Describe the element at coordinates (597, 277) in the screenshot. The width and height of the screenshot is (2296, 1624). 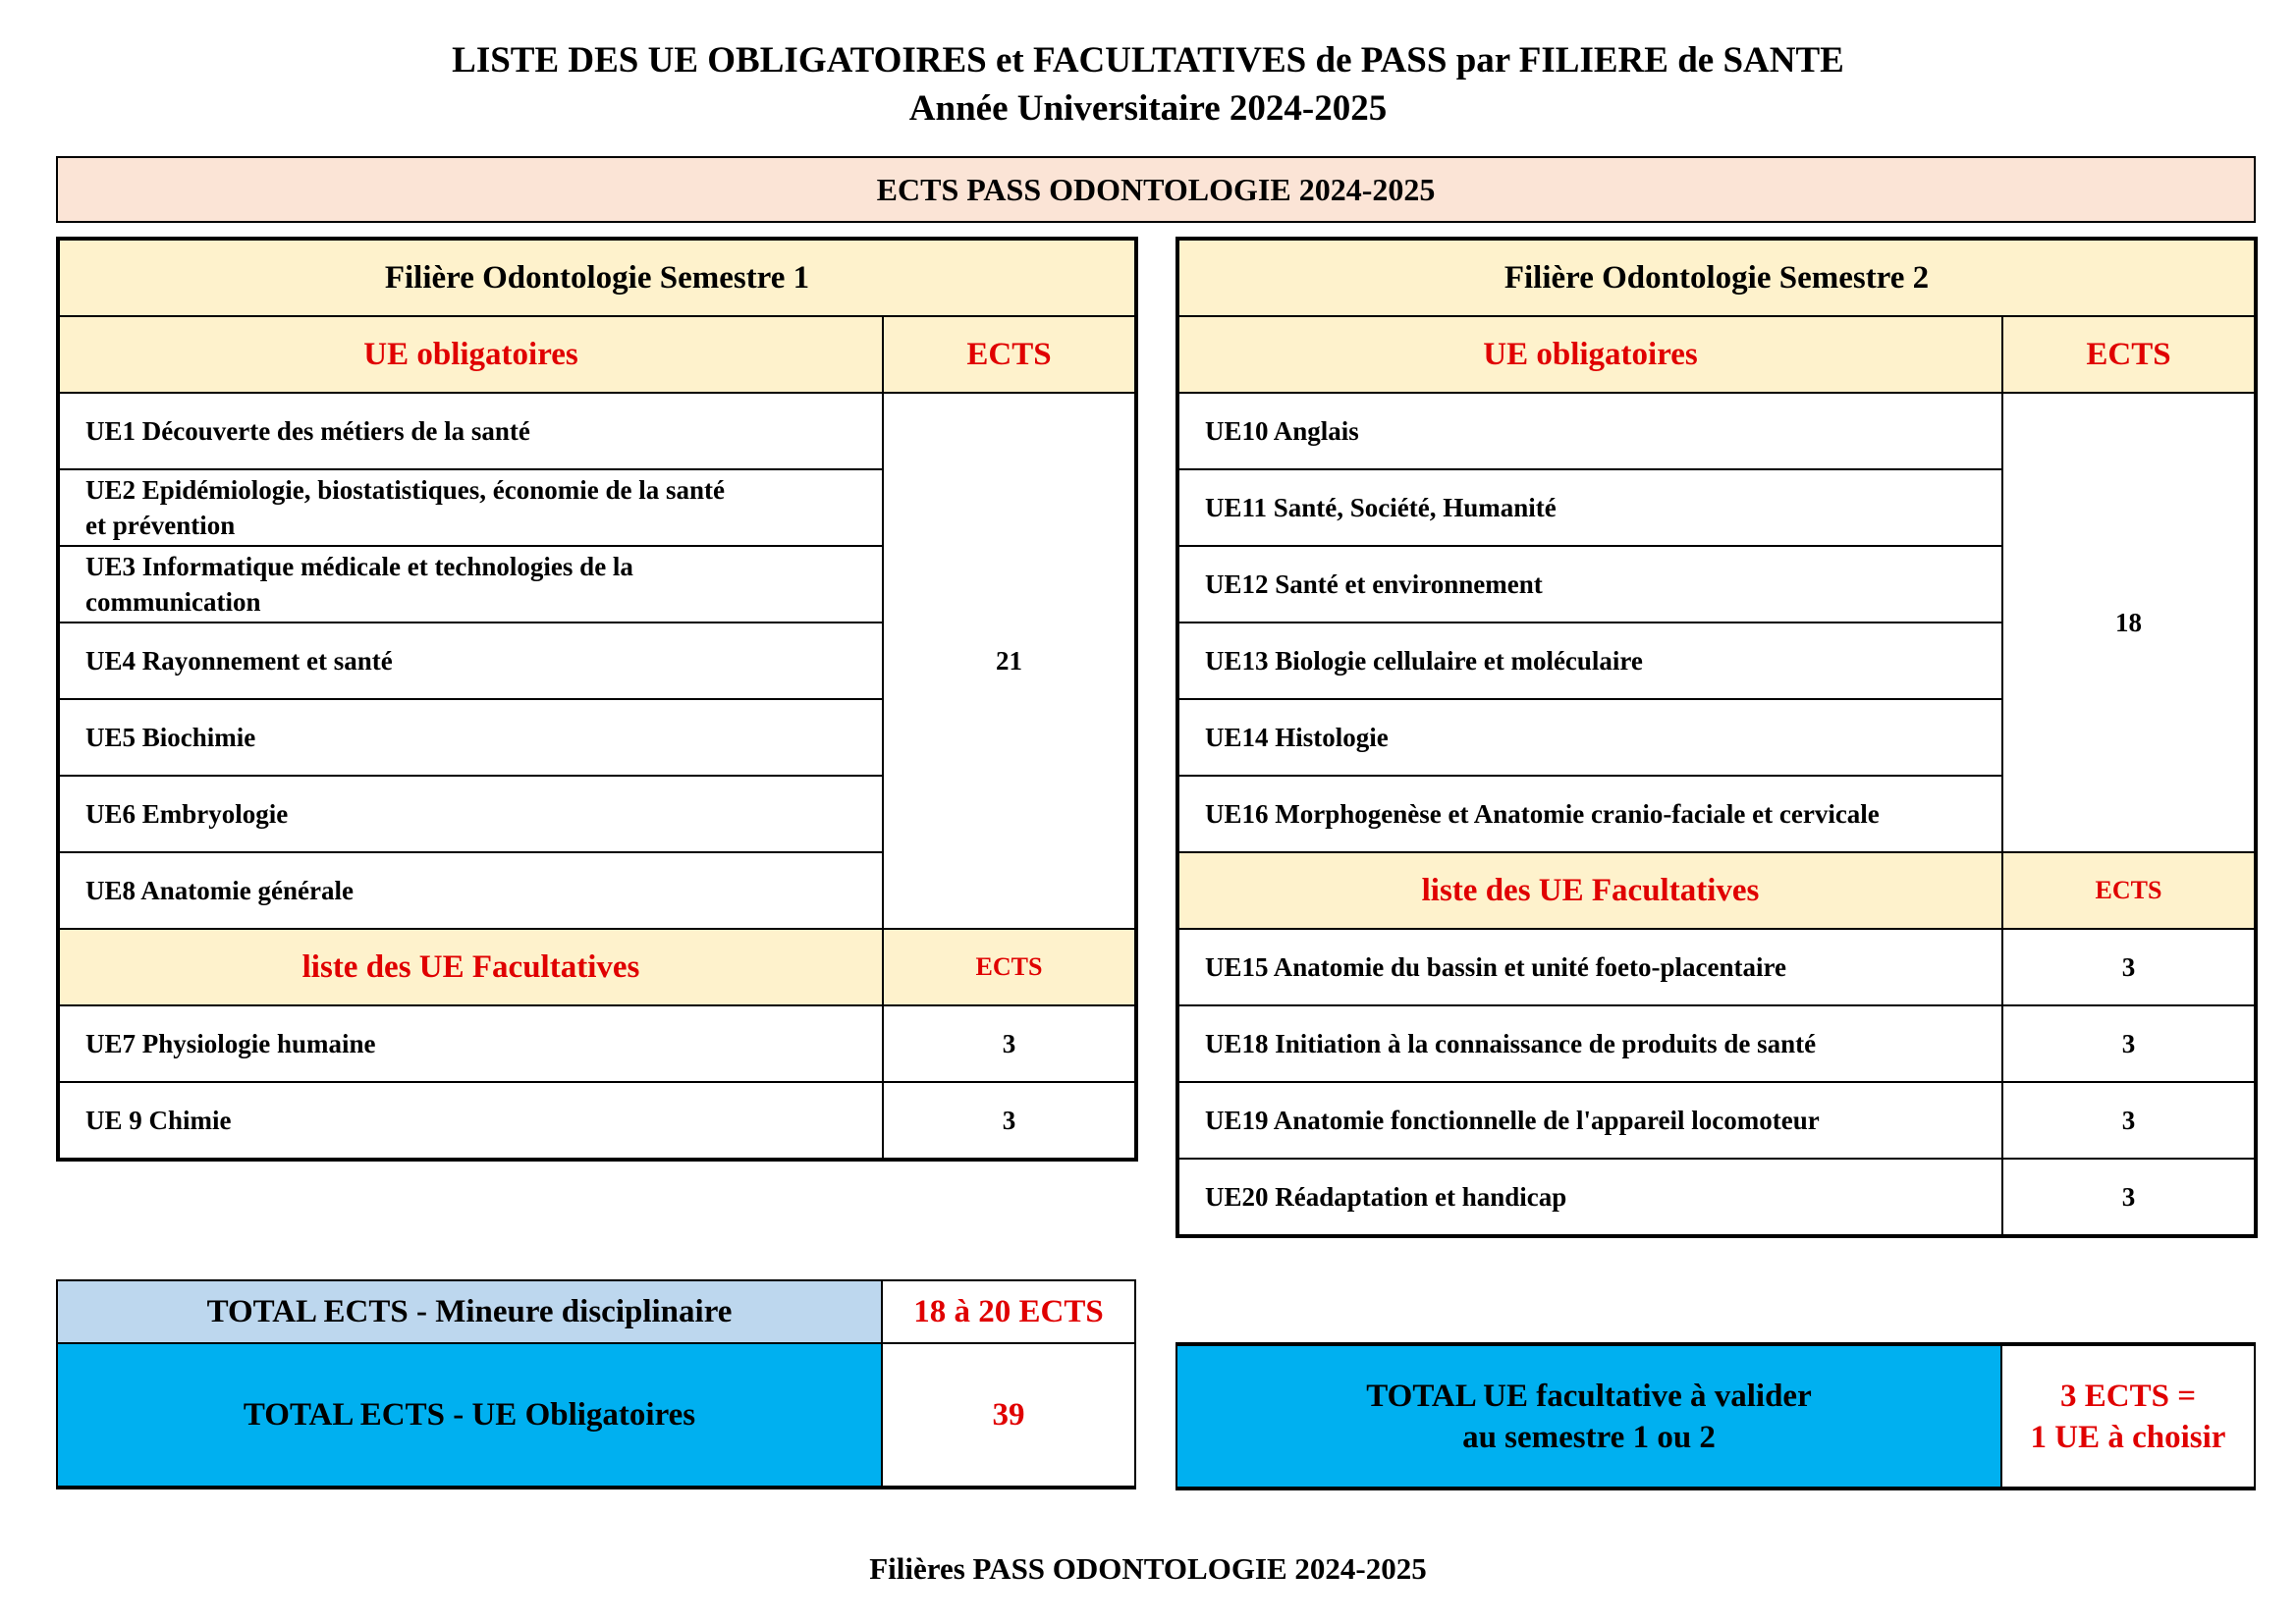
I see `semester1-title: Filière Odontologie Semestre 1` at that location.